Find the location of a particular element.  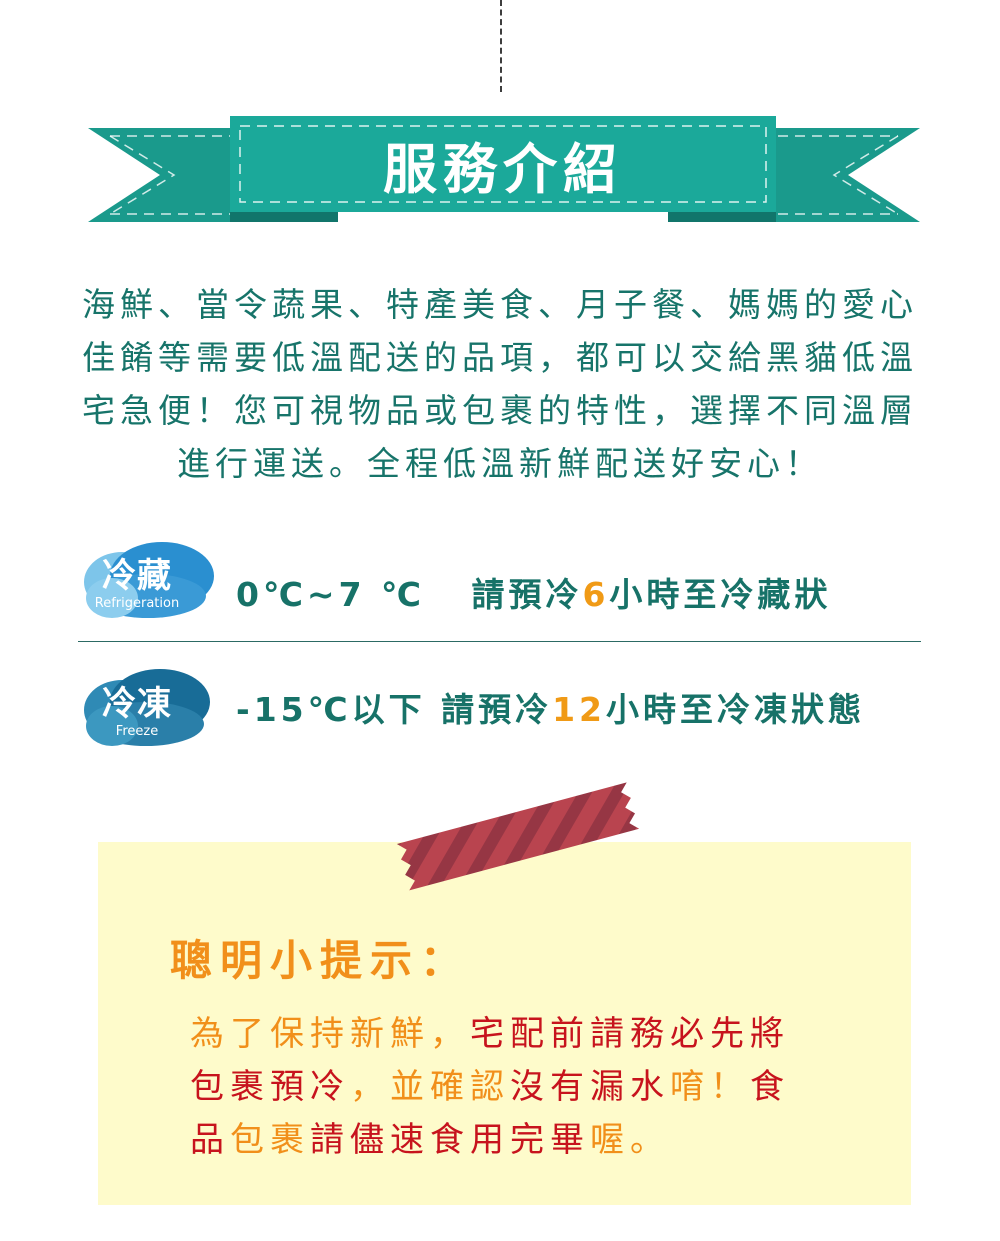

badge-sublabel-freeze: Freeze is located at coordinates (137, 731).